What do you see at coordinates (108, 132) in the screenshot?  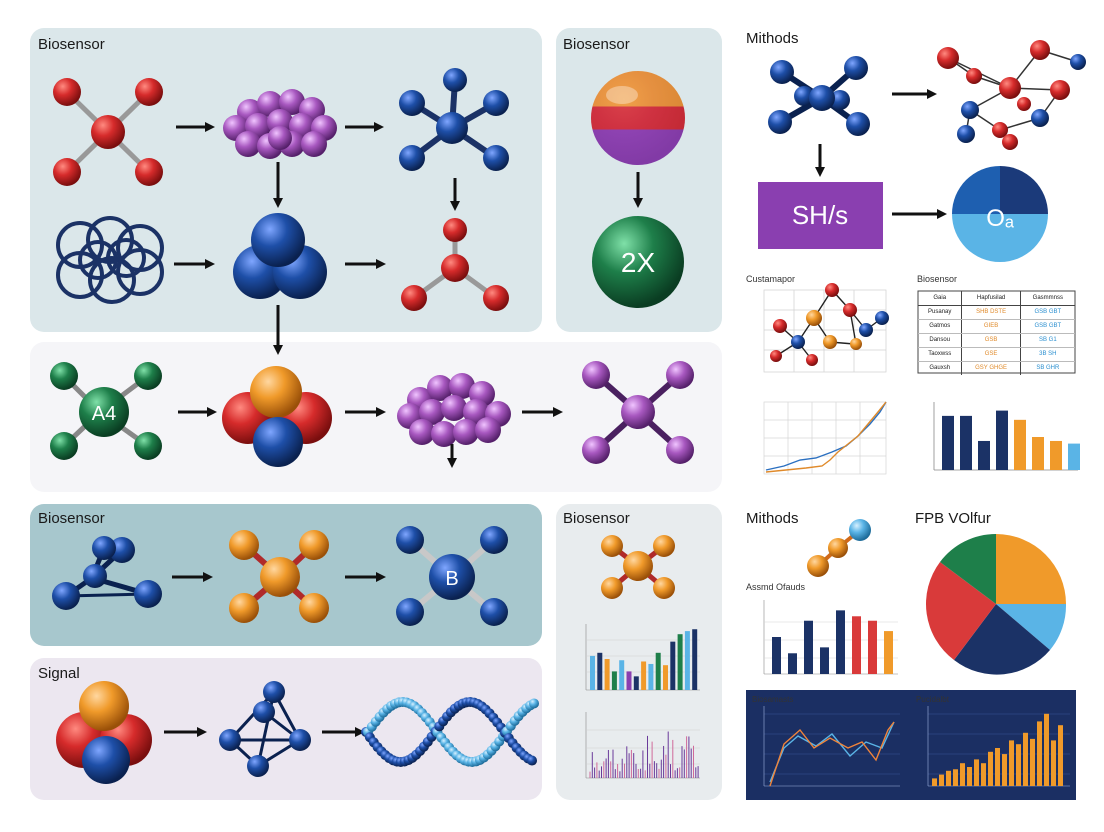 I see `red-cross-molecule` at bounding box center [108, 132].